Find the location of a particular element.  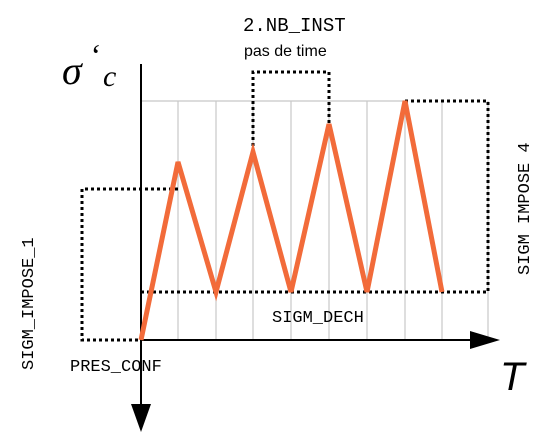

sigma-symbol: σ is located at coordinates (72, 70).